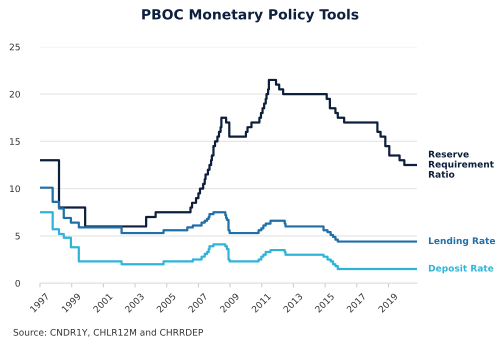 The image size is (500, 347). Describe the element at coordinates (109, 332) in the screenshot. I see `source-note: Source: CNDR1Y, CHLR12M and CHRRDEP` at that location.